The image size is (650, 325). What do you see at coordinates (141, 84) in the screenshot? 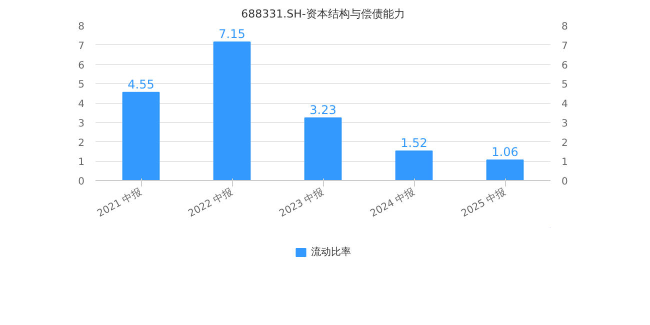
I see `data-label: 4.55` at bounding box center [141, 84].